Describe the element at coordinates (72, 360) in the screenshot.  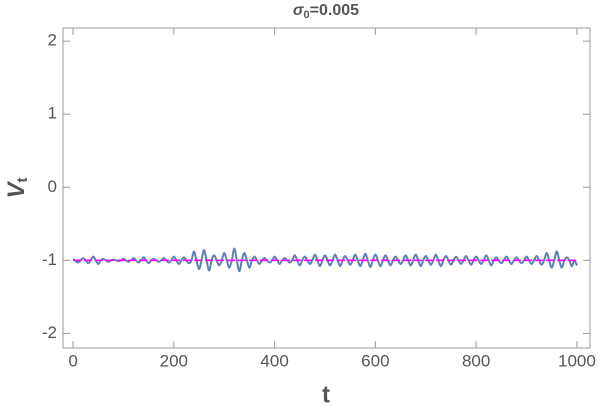
I see `x-tick-label: 0` at that location.